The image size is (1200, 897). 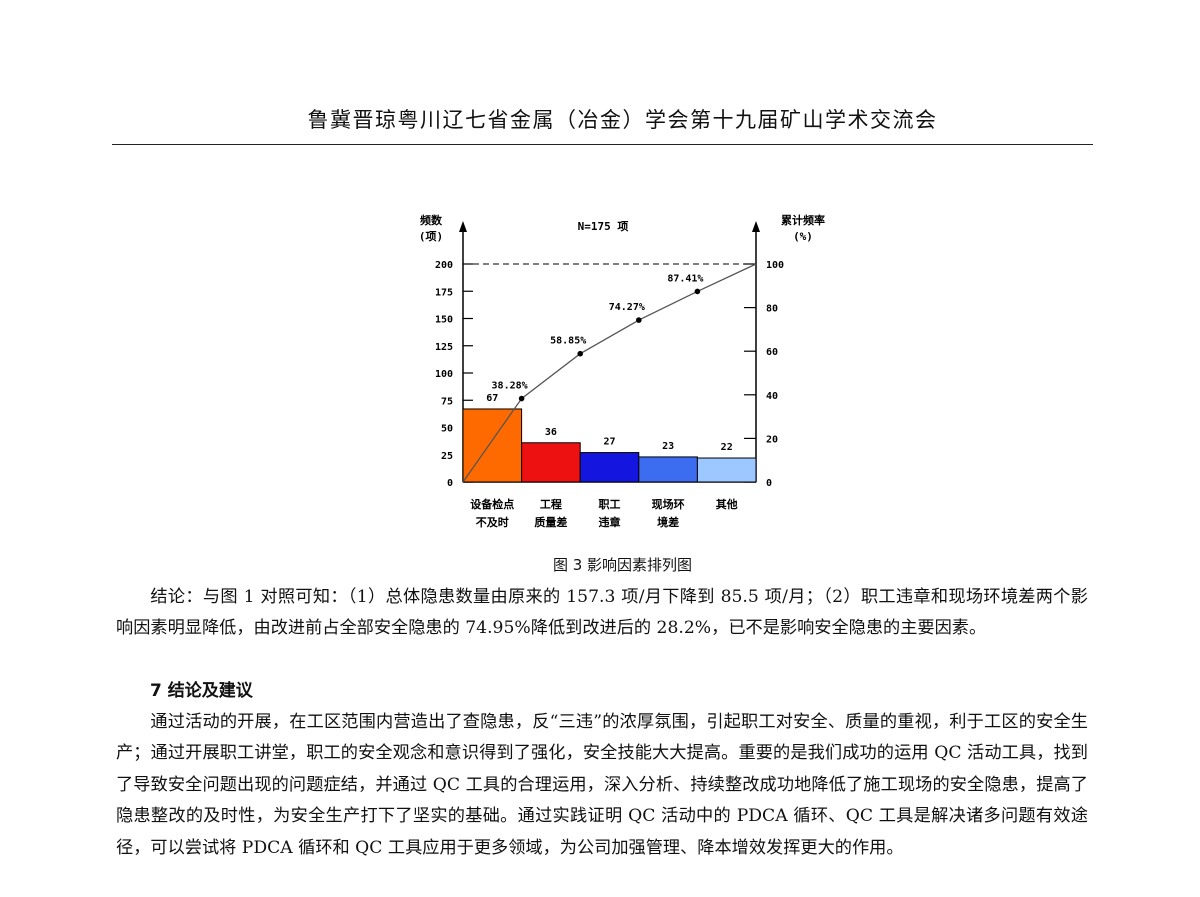 I want to click on category-label: 不及时, so click(x=492, y=522).